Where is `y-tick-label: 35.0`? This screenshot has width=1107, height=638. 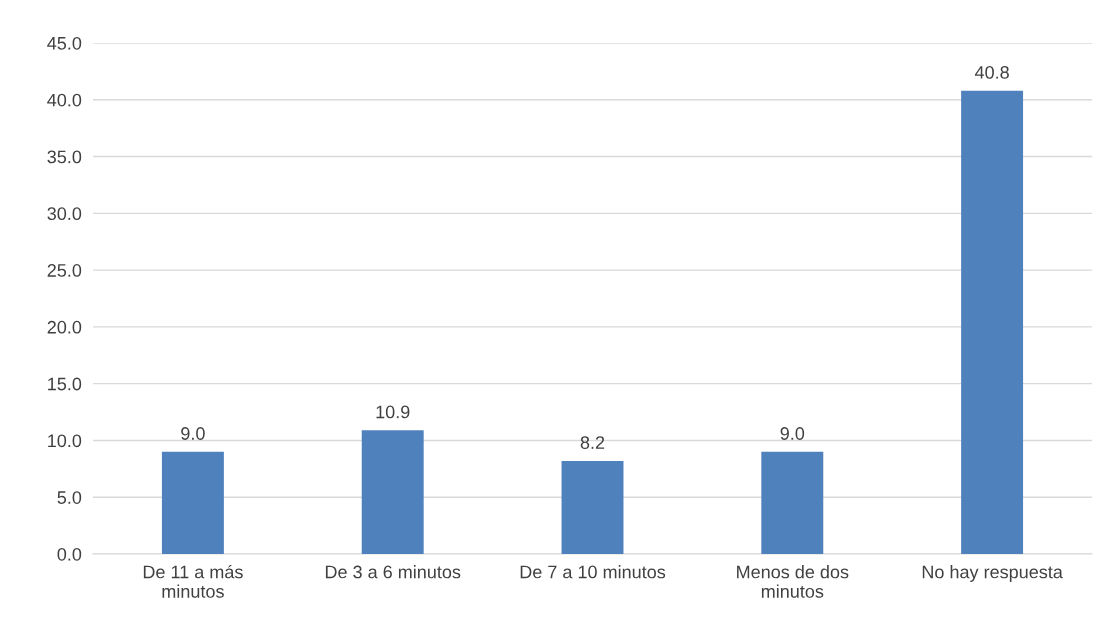 y-tick-label: 35.0 is located at coordinates (64, 157).